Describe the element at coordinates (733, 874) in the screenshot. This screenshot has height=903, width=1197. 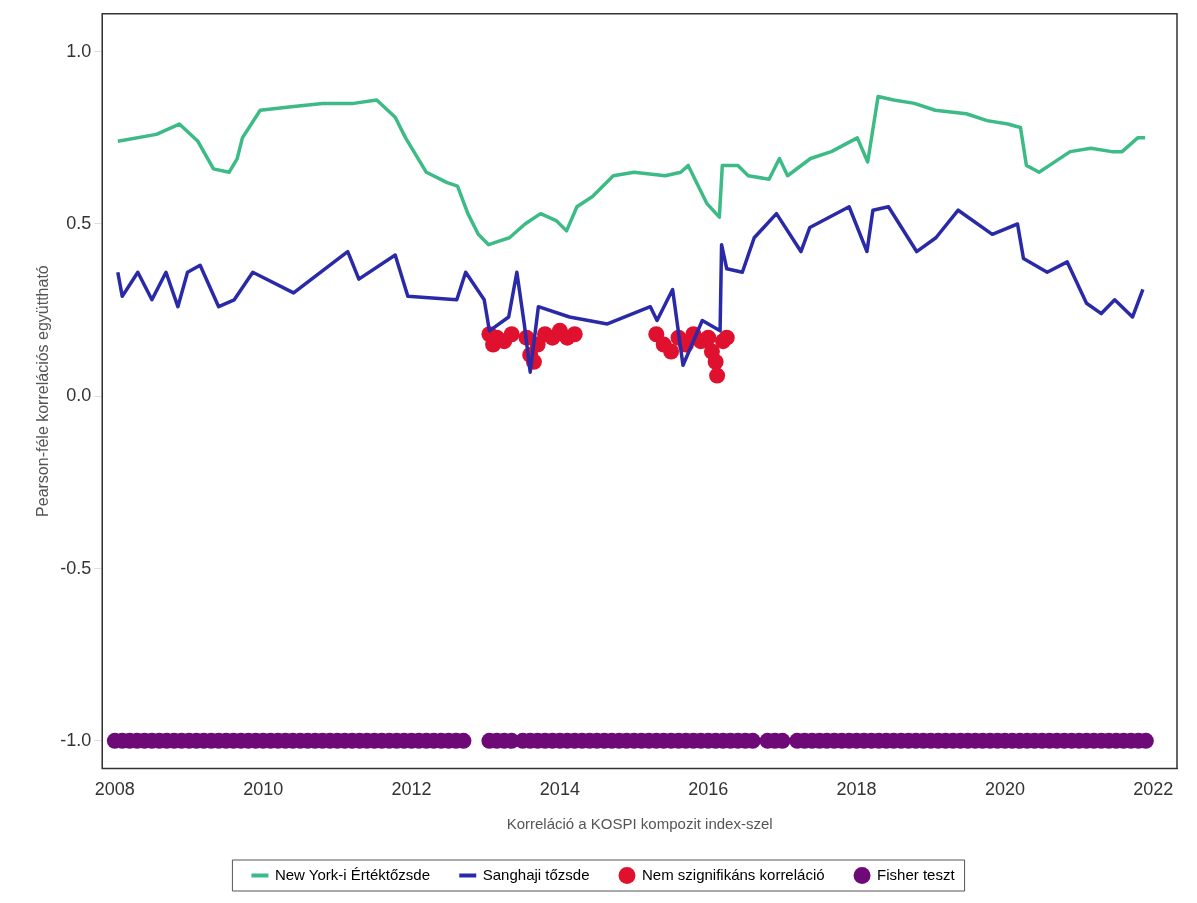
I see `legend-label: Nem szignifikáns korreláció` at that location.